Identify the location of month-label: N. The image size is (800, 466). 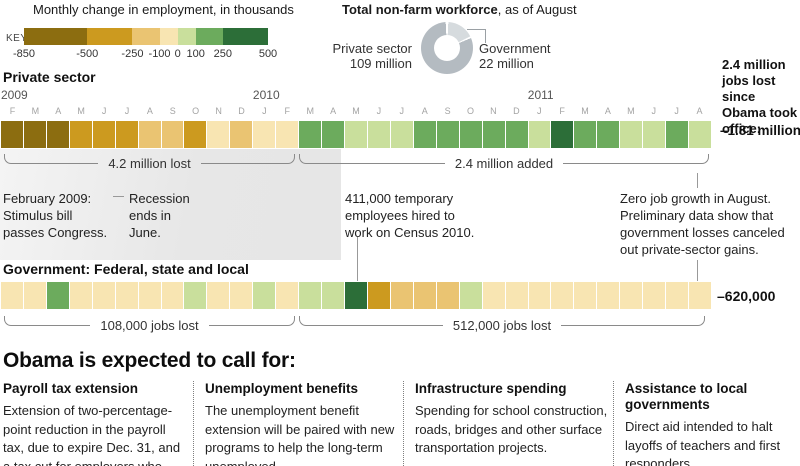
(218, 111).